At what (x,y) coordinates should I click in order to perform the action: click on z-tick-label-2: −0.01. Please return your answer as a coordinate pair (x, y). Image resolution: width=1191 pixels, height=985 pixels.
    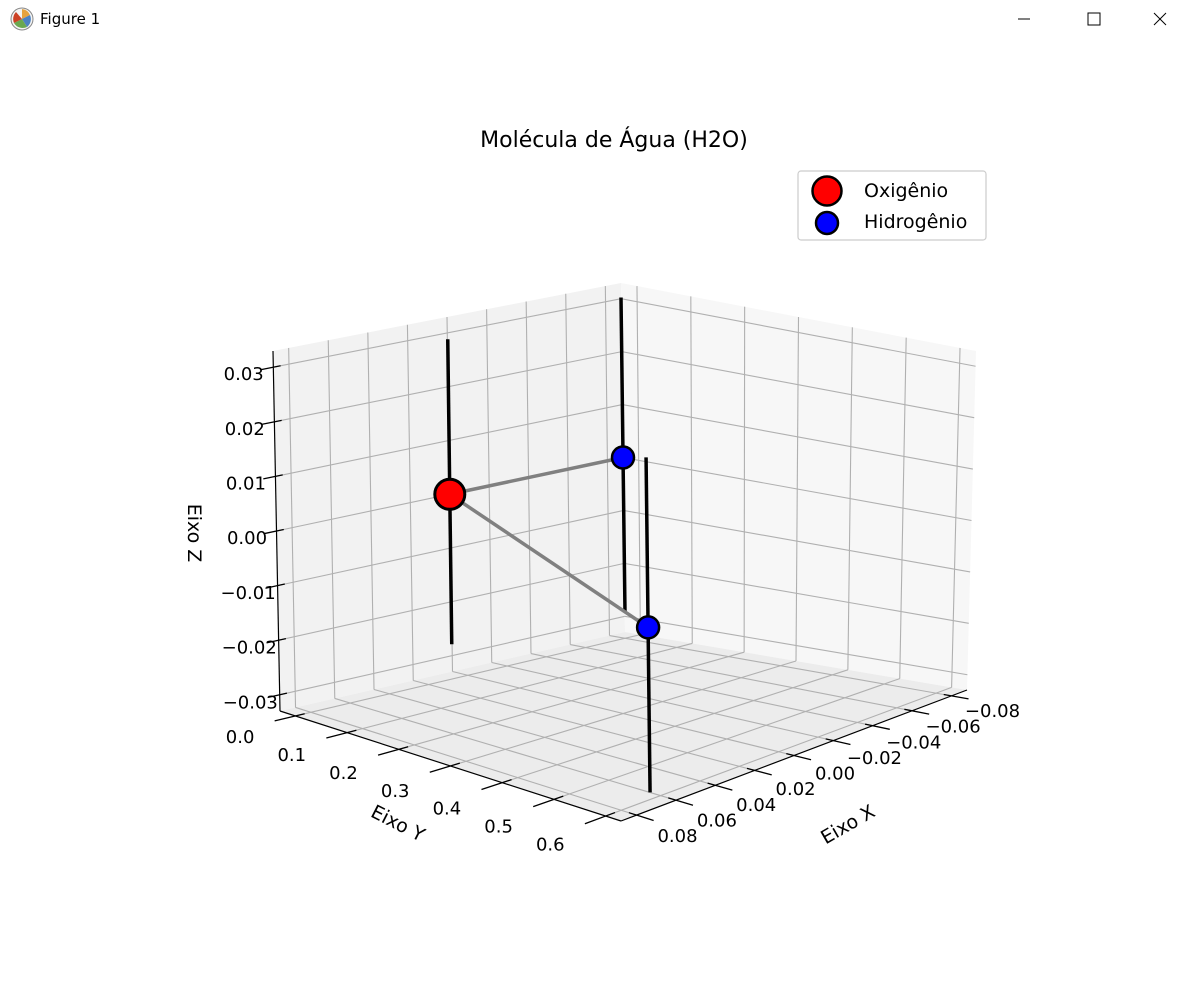
    Looking at the image, I should click on (248, 593).